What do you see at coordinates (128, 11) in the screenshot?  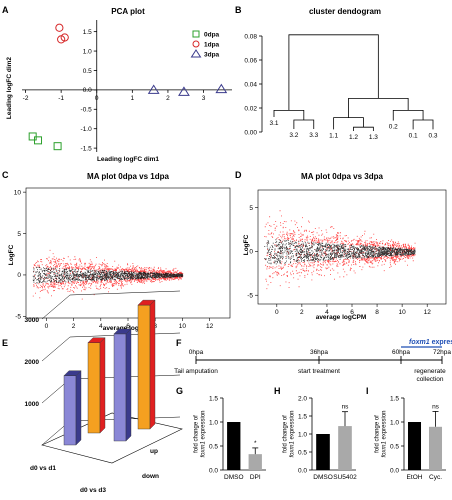 I see `pca-title: PCA plot` at bounding box center [128, 11].